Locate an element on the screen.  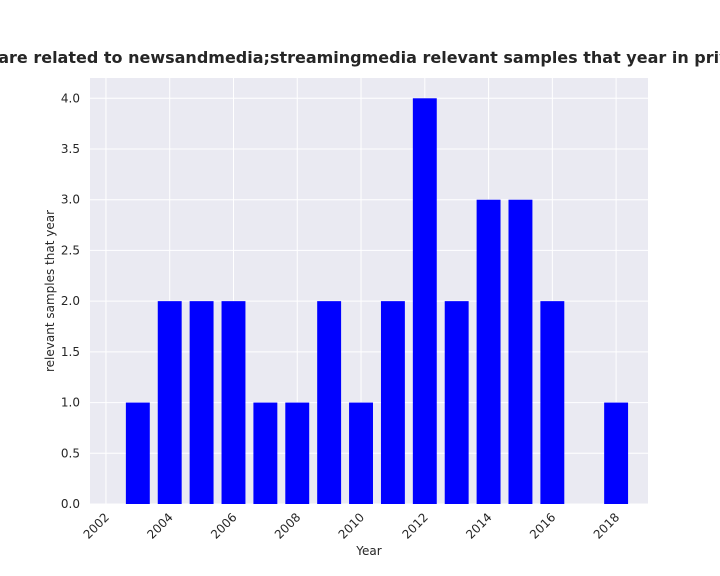
x-tick-label: 2008 is located at coordinates (287, 525).